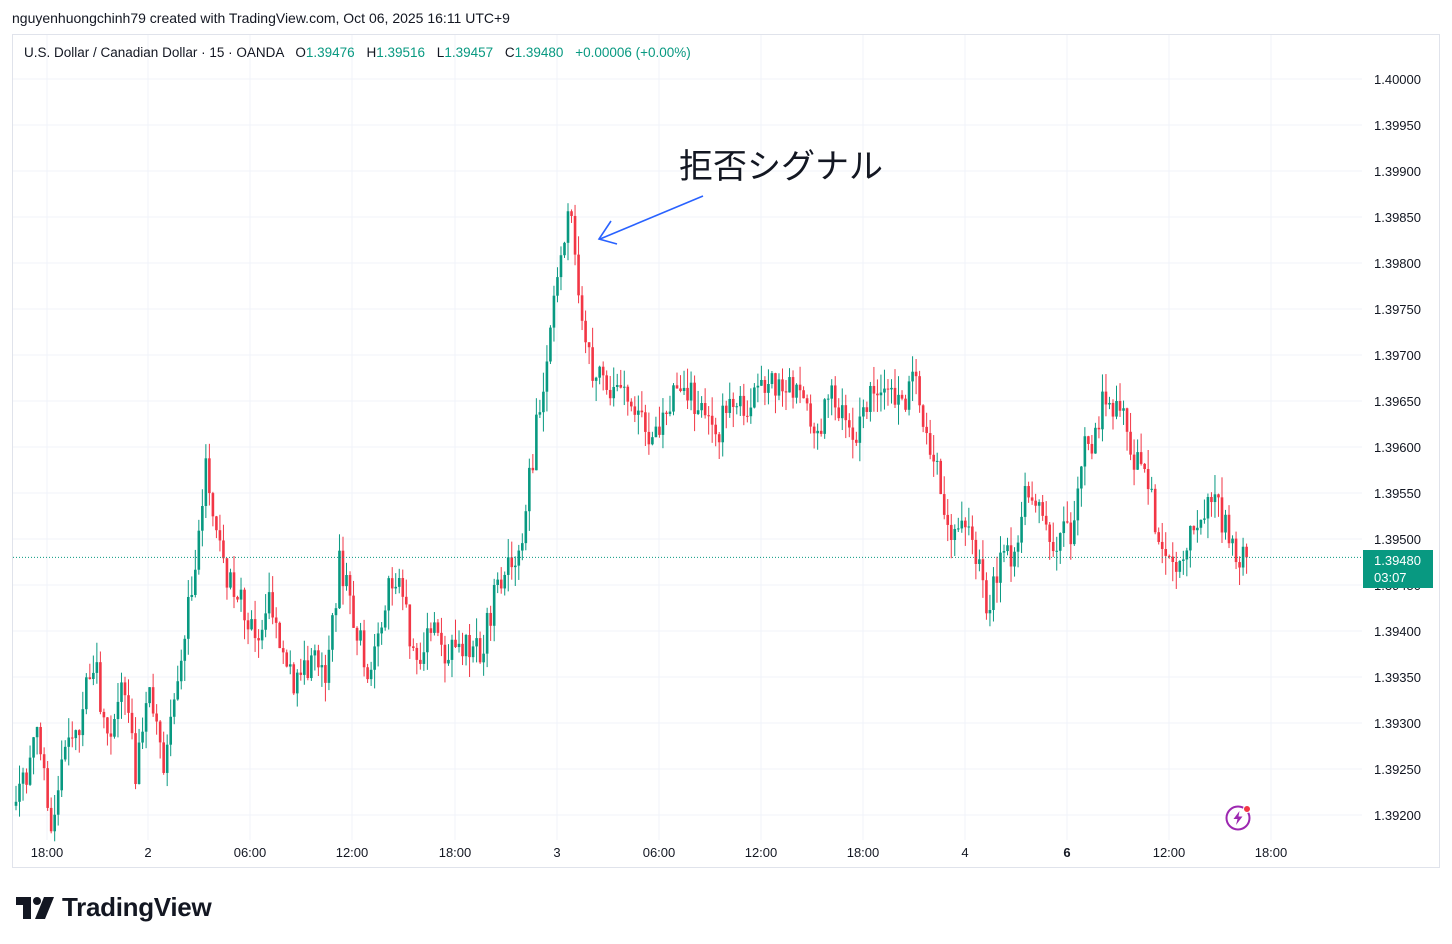 This screenshot has height=944, width=1452. Describe the element at coordinates (1397, 309) in the screenshot. I see `price-tick-label: 1.39750` at that location.